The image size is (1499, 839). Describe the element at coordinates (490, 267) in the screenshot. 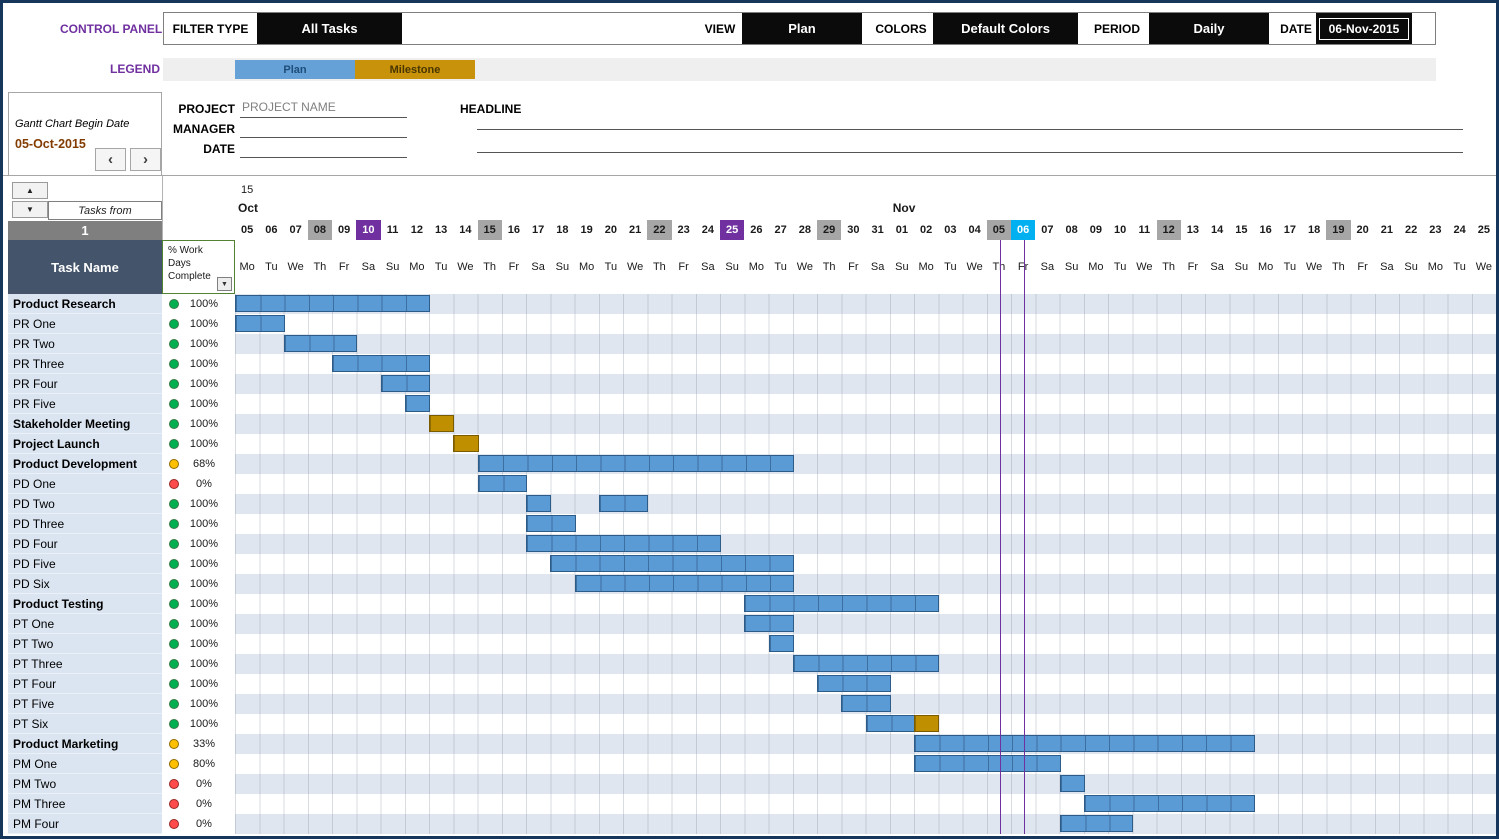

I see `weekday-cell: Th` at that location.